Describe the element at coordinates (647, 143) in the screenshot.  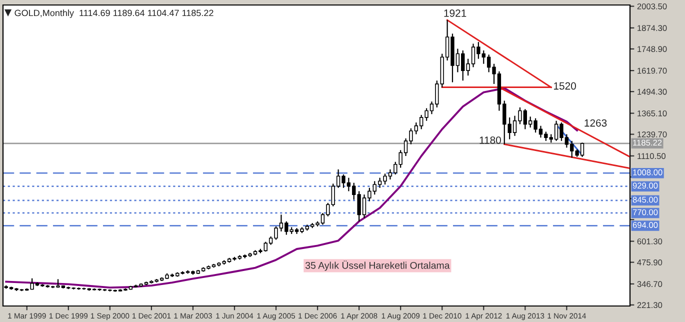
I see `ref-line-label: 1185.22` at that location.